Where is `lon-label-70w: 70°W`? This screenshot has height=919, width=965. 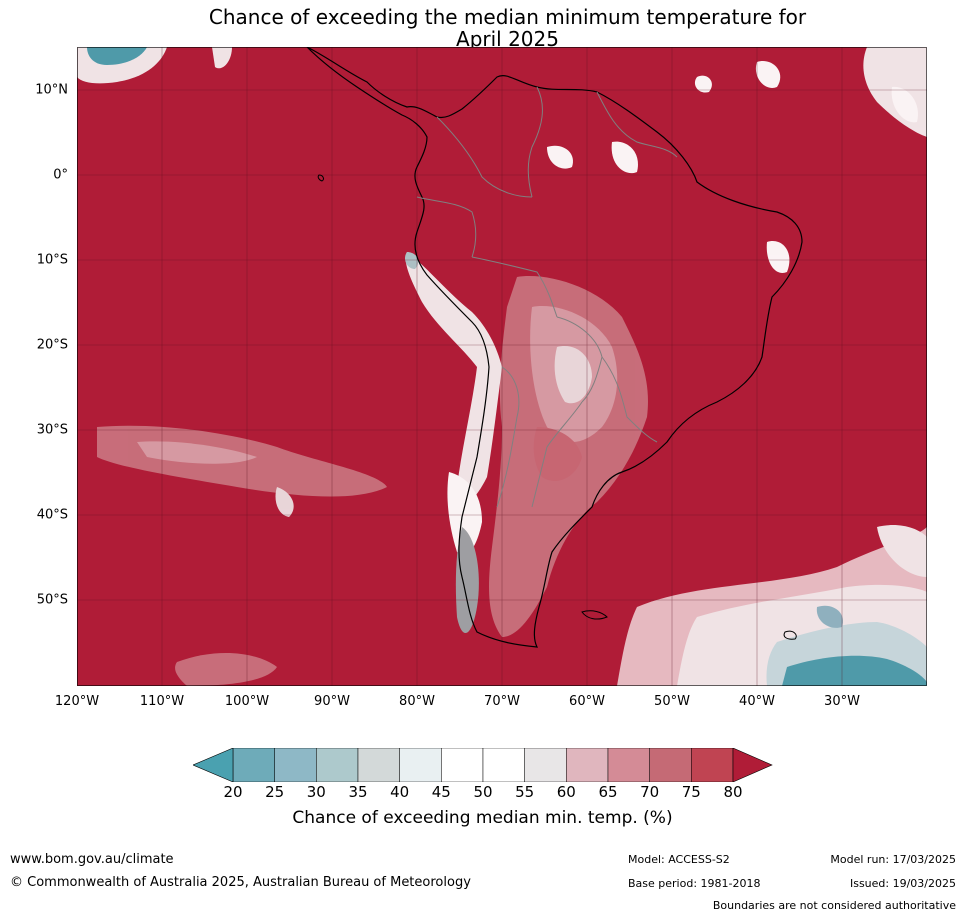 lon-label-70w: 70°W is located at coordinates (502, 701).